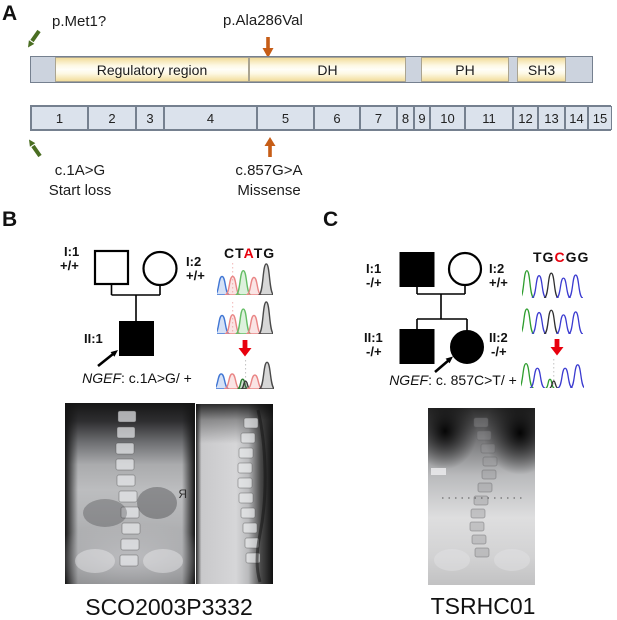 The image size is (617, 620). What do you see at coordinates (483, 606) in the screenshot?
I see `xray-caption-c: TSRHC01` at bounding box center [483, 606].